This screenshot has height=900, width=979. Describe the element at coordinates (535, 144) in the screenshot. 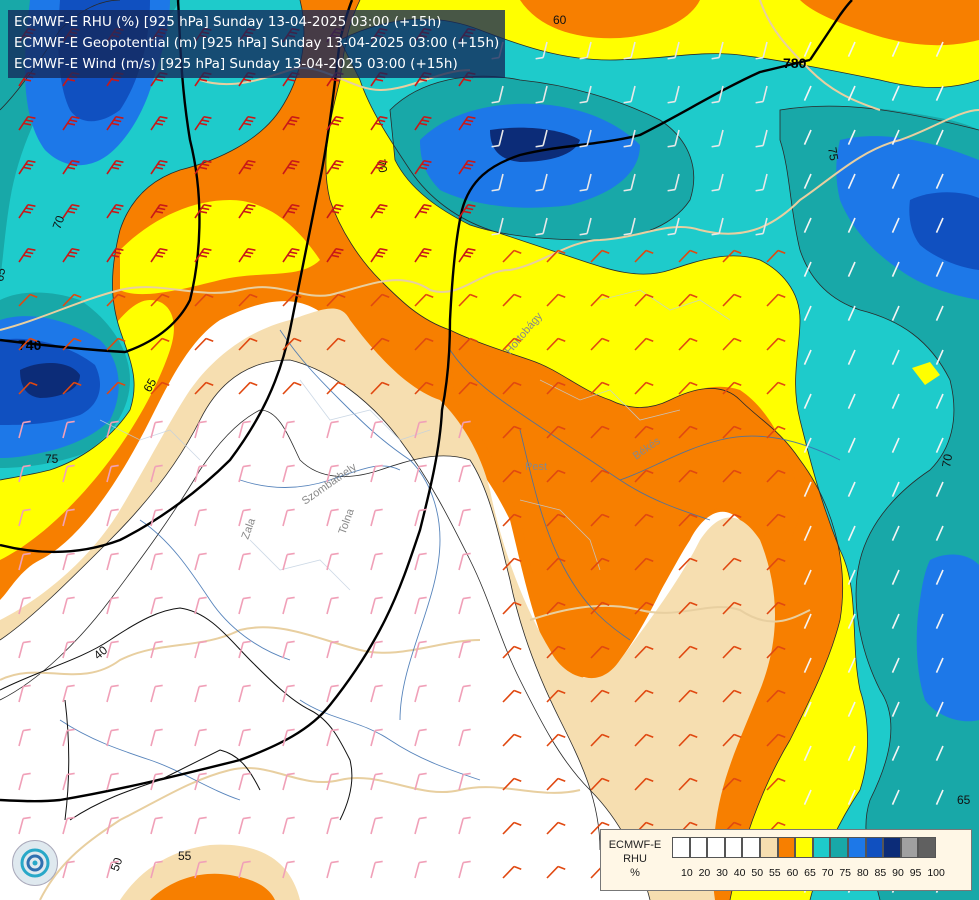

I see `rhu-band-85-n` at that location.